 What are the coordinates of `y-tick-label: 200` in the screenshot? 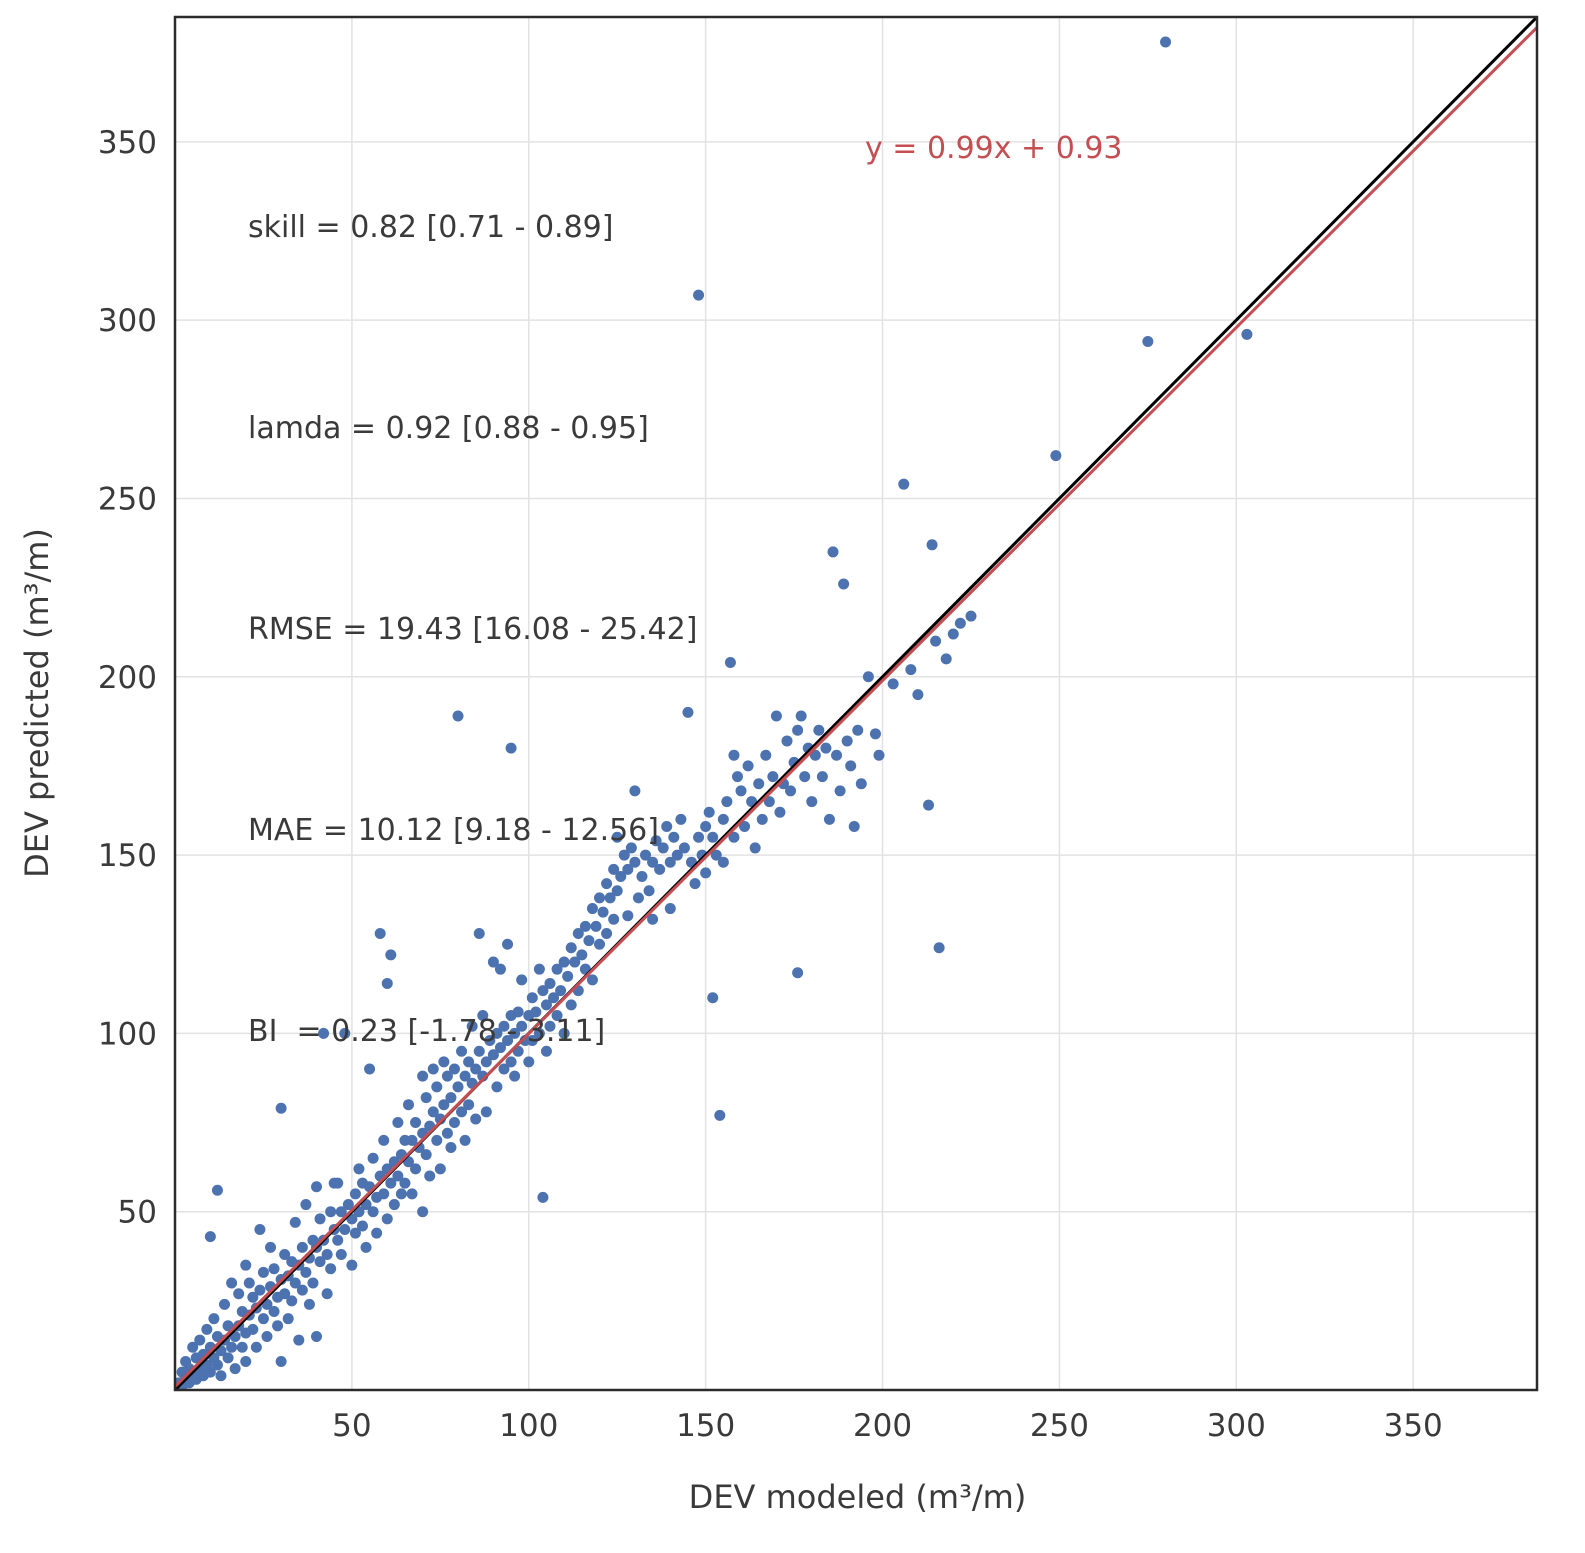 It's located at (127, 678).